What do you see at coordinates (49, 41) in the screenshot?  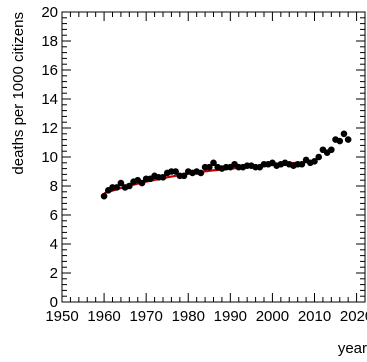 I see `y-tick-label: 18` at bounding box center [49, 41].